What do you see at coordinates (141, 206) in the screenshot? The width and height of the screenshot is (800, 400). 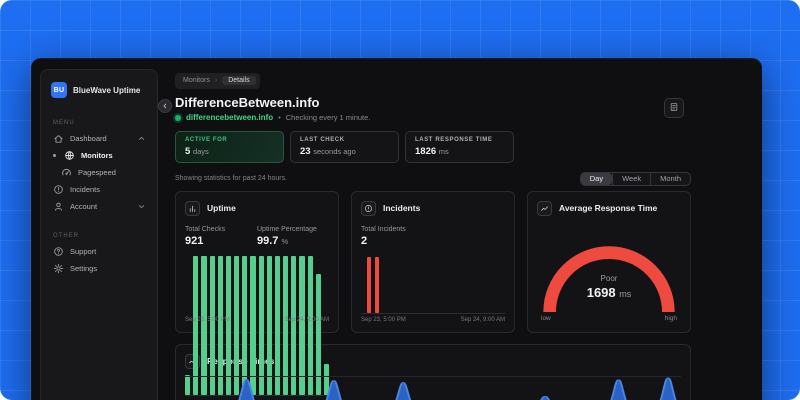 I see `chevron-down-icon` at bounding box center [141, 206].